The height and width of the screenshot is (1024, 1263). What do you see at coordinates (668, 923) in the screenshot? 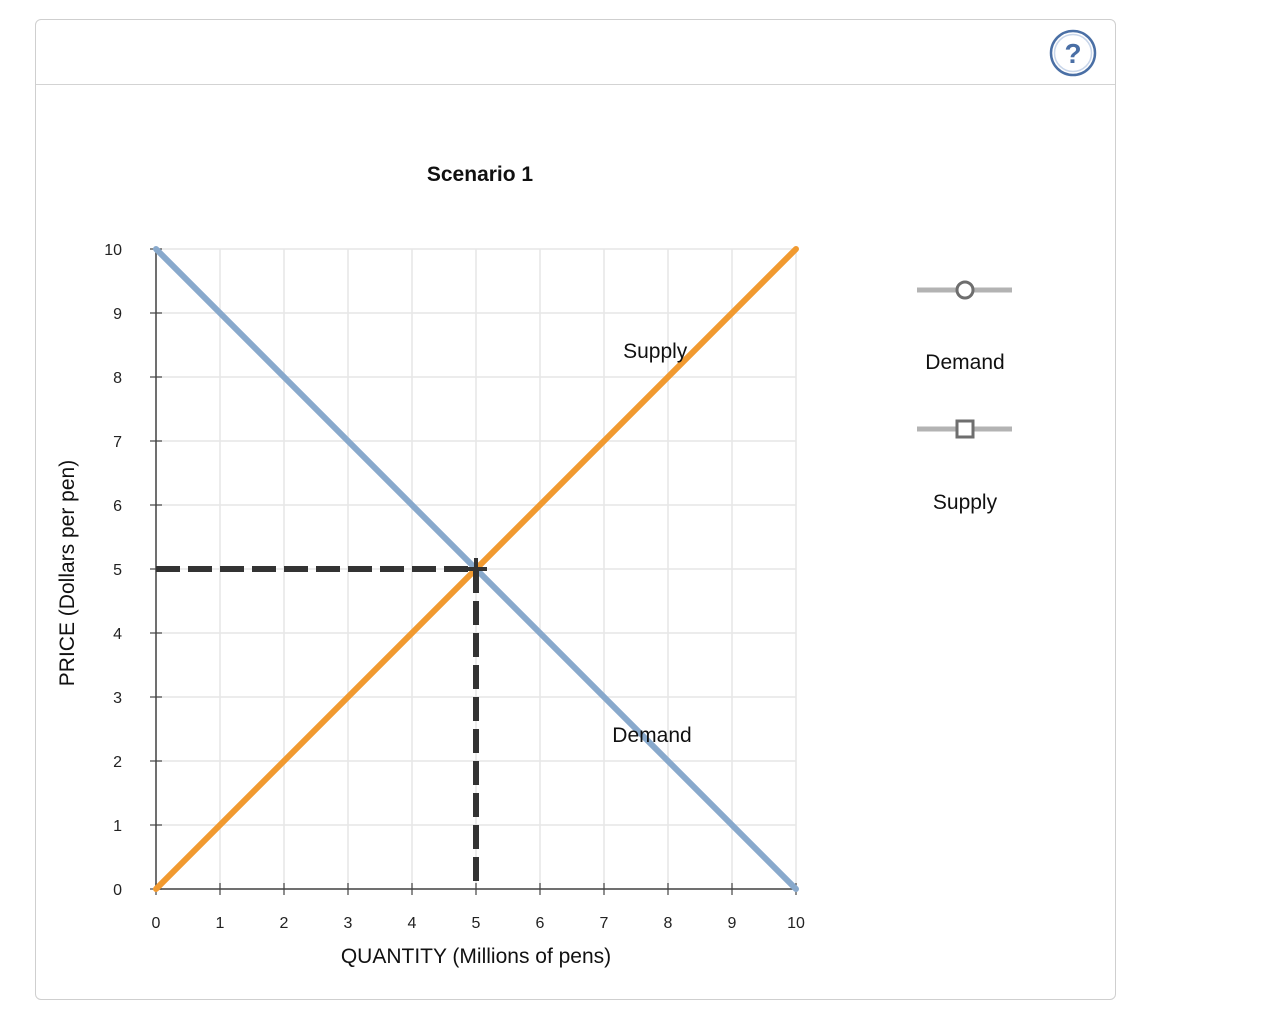
I see `x-tick-label: 8` at bounding box center [668, 923].